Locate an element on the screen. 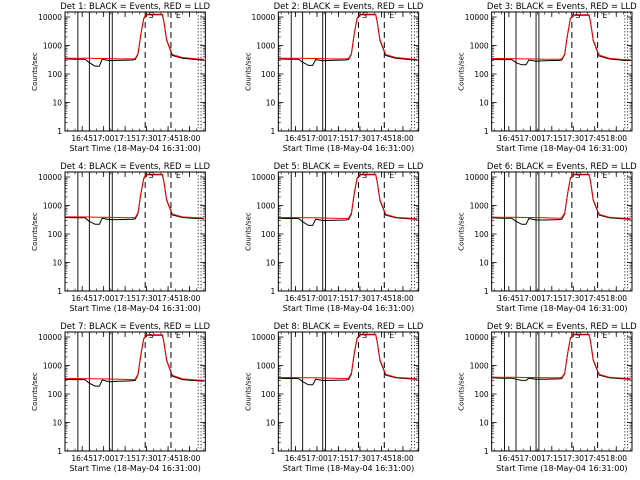 The image size is (640, 480). panel-title: Det 2: BLACK = Events, RED = LLD is located at coordinates (349, 7).